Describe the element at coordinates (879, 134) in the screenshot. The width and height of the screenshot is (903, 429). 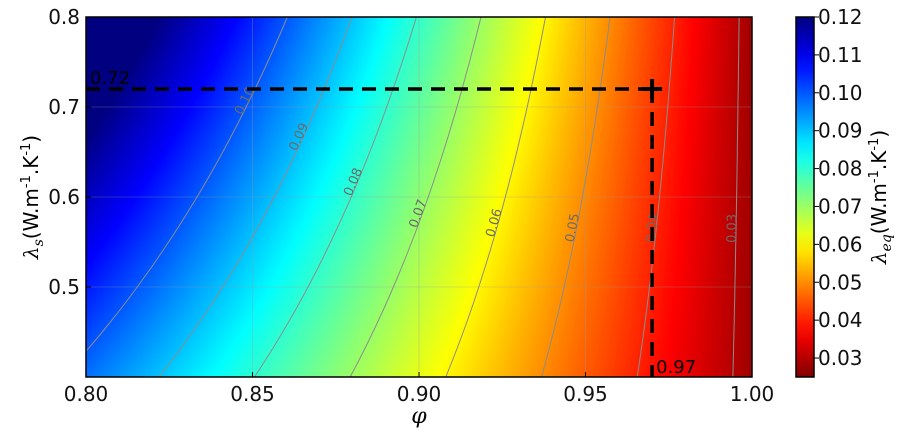
I see `cb-label-close: )` at that location.